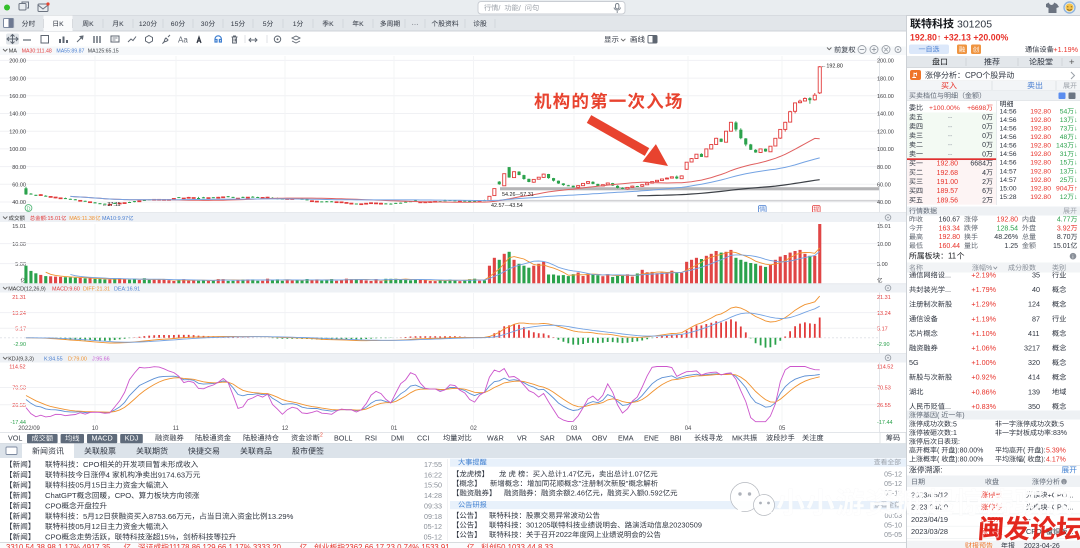 Image resolution: width=1080 pixels, height=548 pixels. Describe the element at coordinates (433, 495) in the screenshot. I see `svg-text: 14:28` at that location.